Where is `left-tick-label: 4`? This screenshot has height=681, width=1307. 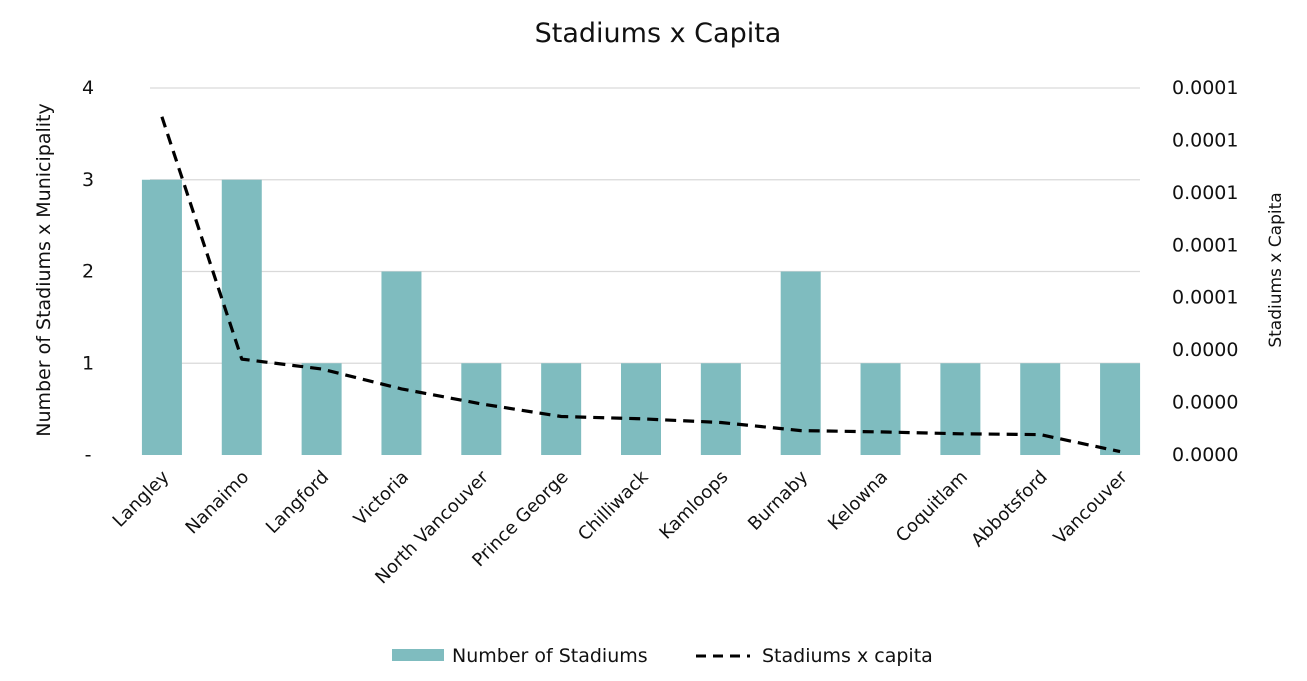
left-tick-label: 4 is located at coordinates (88, 88).